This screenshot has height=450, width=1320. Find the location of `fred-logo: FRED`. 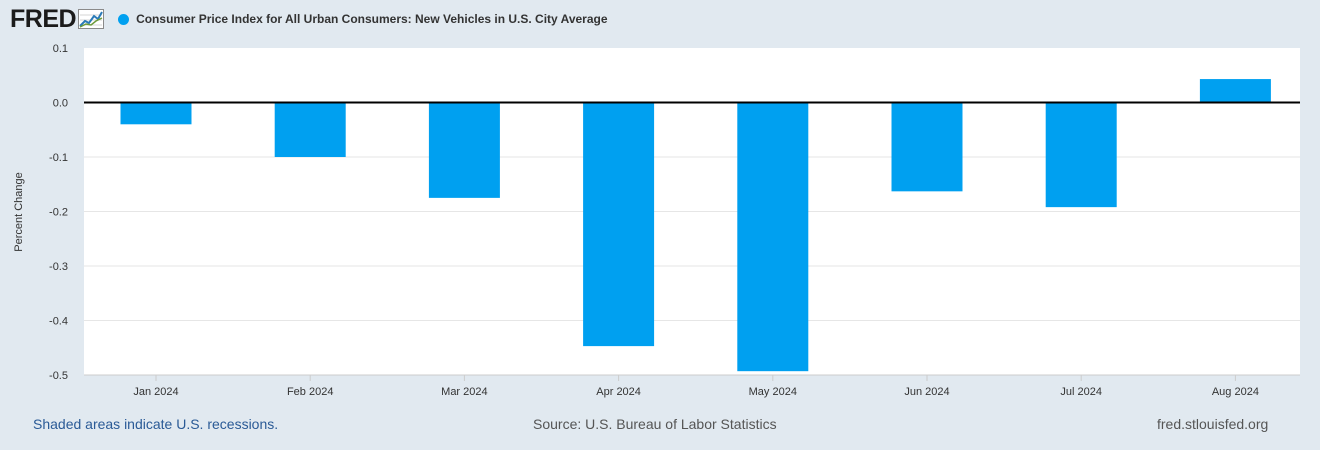

fred-logo: FRED is located at coordinates (57, 19).